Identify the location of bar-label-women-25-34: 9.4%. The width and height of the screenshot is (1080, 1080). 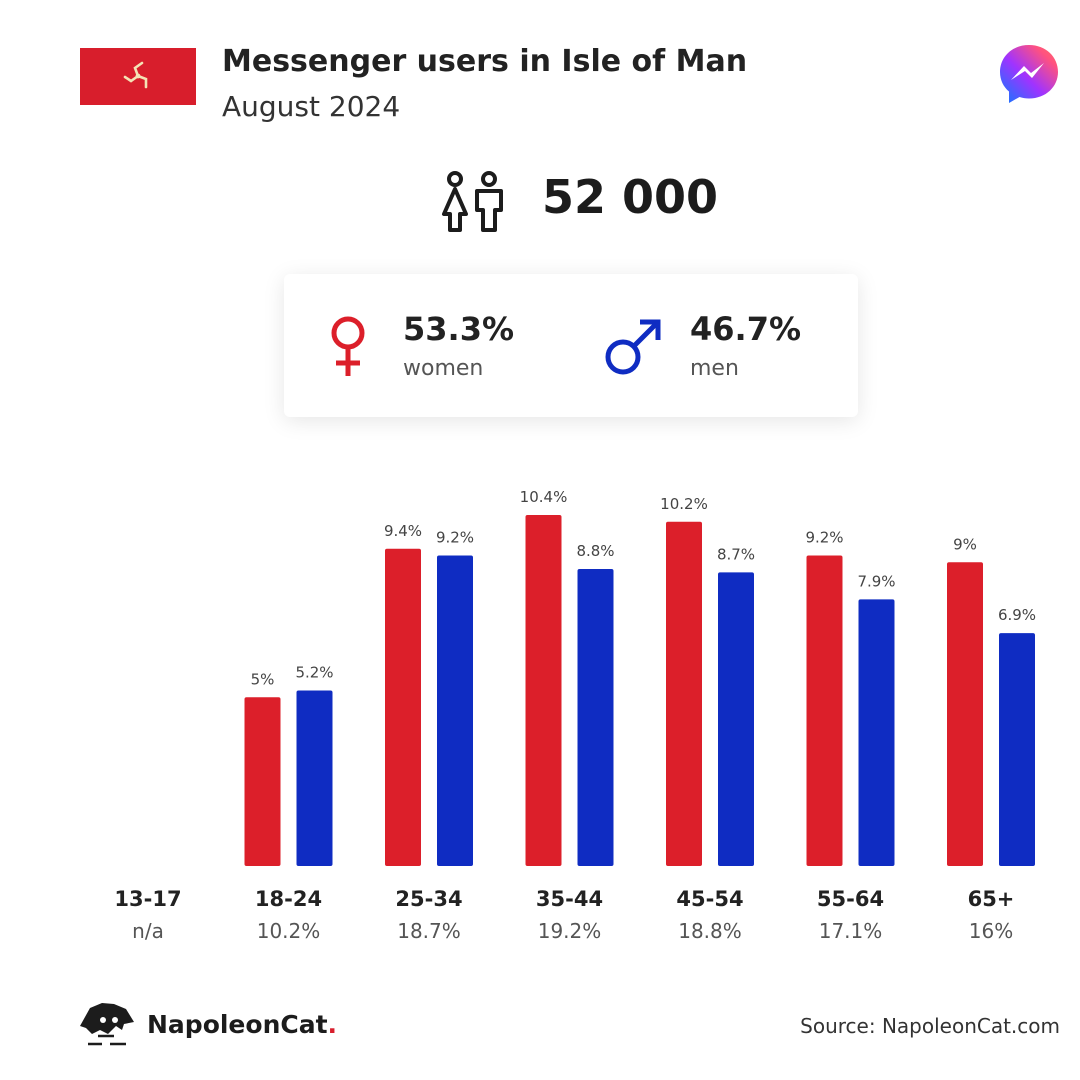
(403, 531).